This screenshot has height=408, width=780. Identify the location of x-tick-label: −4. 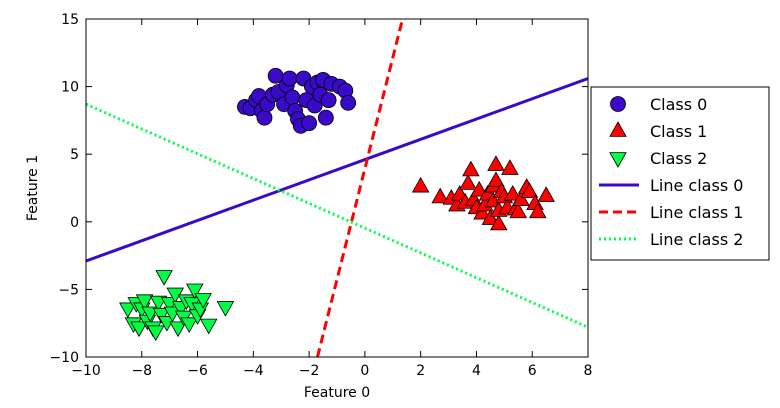
(253, 371).